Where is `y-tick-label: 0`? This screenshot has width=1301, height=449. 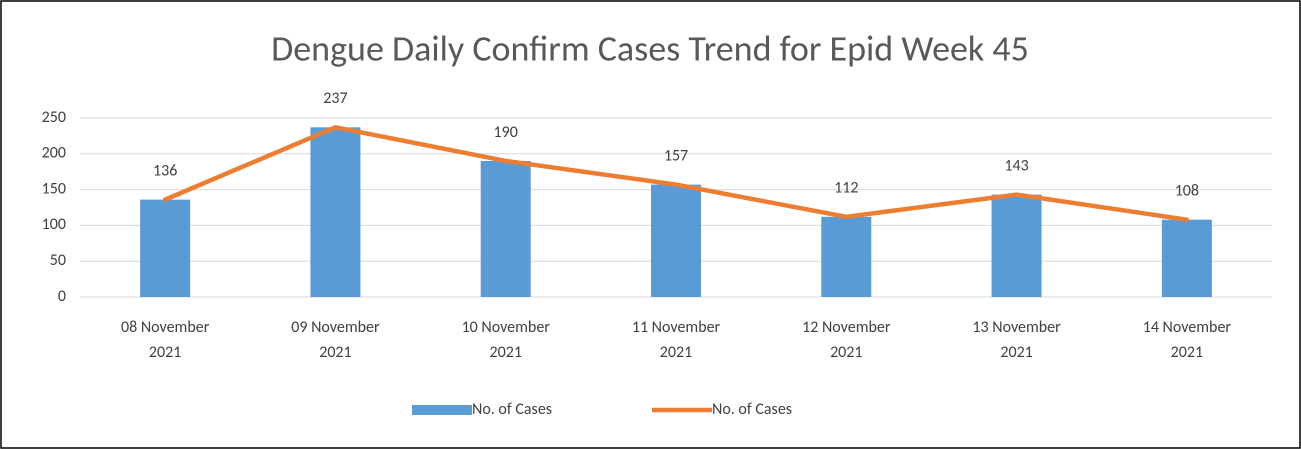 y-tick-label: 0 is located at coordinates (62, 296).